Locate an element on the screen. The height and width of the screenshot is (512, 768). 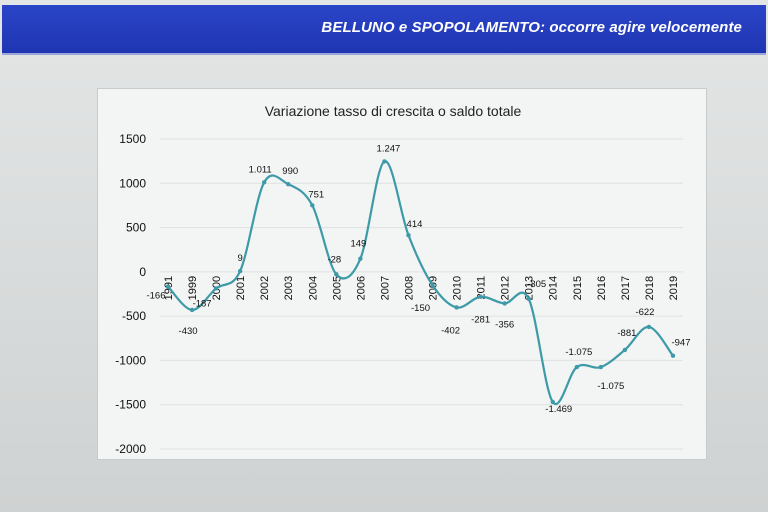
data-label: -622 is located at coordinates (644, 312).